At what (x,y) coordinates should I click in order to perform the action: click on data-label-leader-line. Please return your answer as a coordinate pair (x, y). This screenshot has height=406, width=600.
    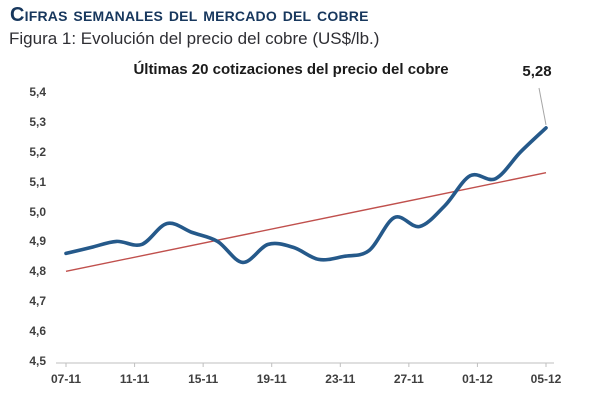
    Looking at the image, I should click on (542, 106).